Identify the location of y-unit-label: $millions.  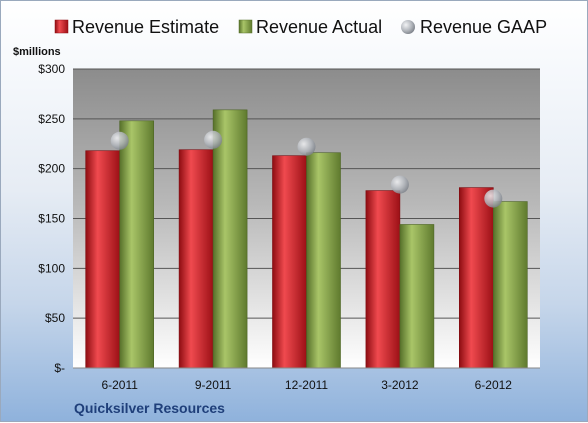
(37, 52).